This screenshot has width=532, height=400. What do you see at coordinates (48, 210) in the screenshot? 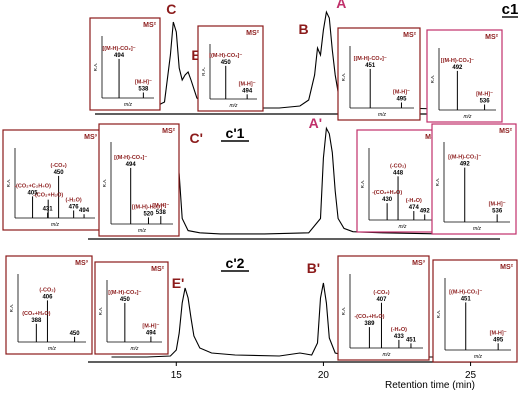
I see `ms-peak-value: 431` at bounding box center [48, 210].